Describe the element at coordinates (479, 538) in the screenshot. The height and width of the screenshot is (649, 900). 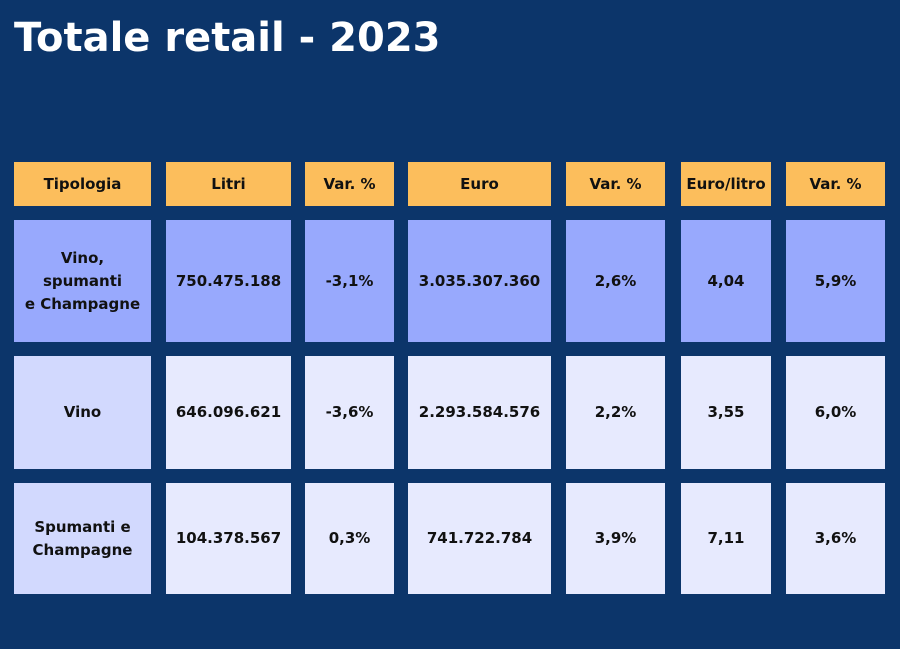
I see `table-cell: 741.722.784` at that location.